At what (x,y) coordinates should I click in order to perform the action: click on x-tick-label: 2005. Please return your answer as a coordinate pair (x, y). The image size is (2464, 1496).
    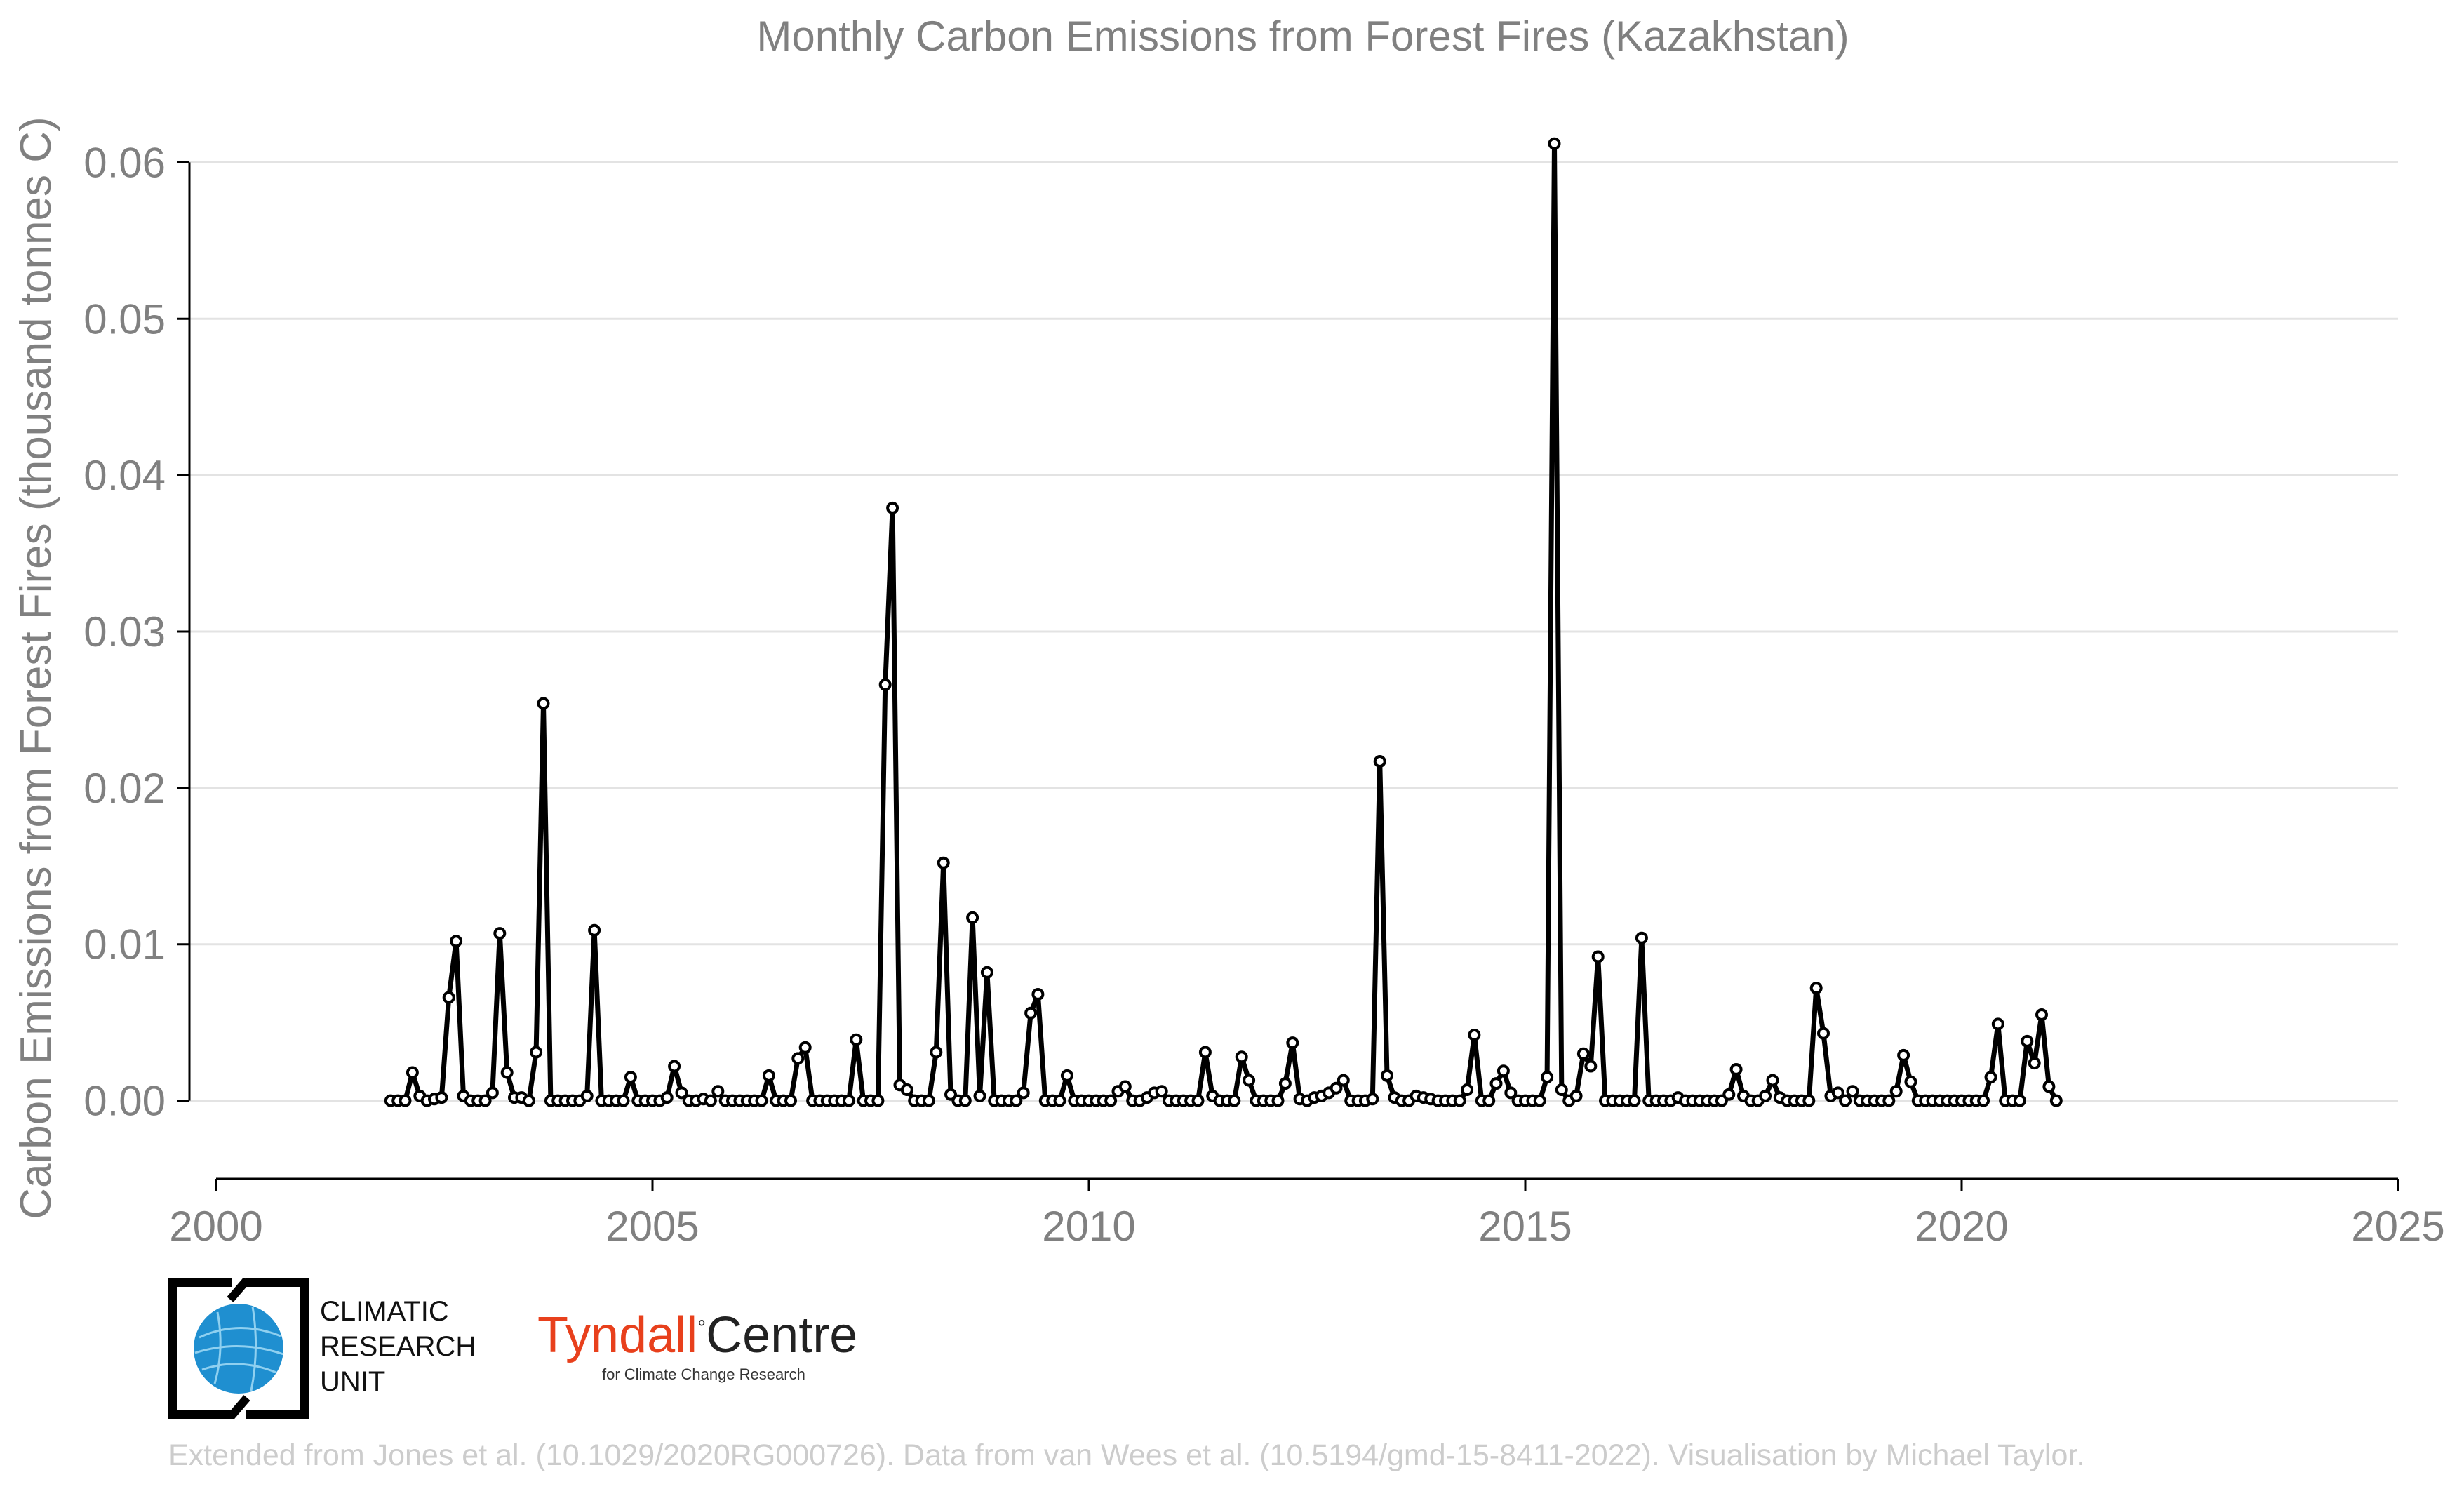
    Looking at the image, I should click on (652, 1226).